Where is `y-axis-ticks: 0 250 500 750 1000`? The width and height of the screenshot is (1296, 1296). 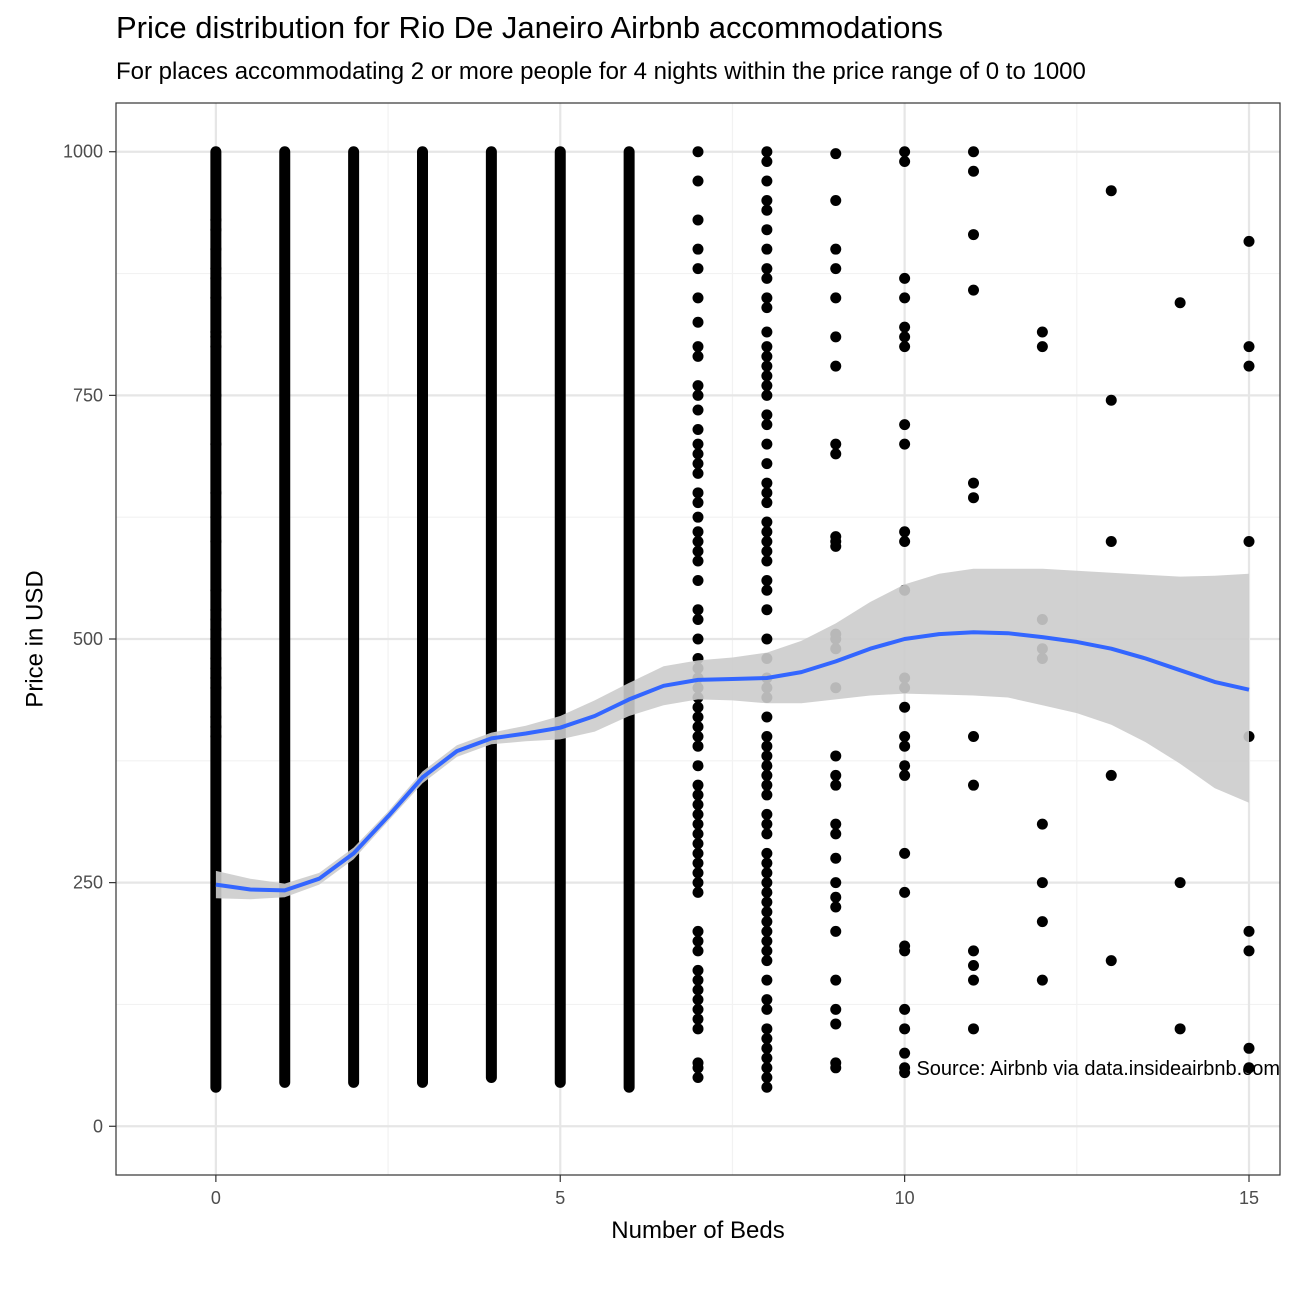 y-axis-ticks: 0 250 500 750 1000 is located at coordinates (89, 639).